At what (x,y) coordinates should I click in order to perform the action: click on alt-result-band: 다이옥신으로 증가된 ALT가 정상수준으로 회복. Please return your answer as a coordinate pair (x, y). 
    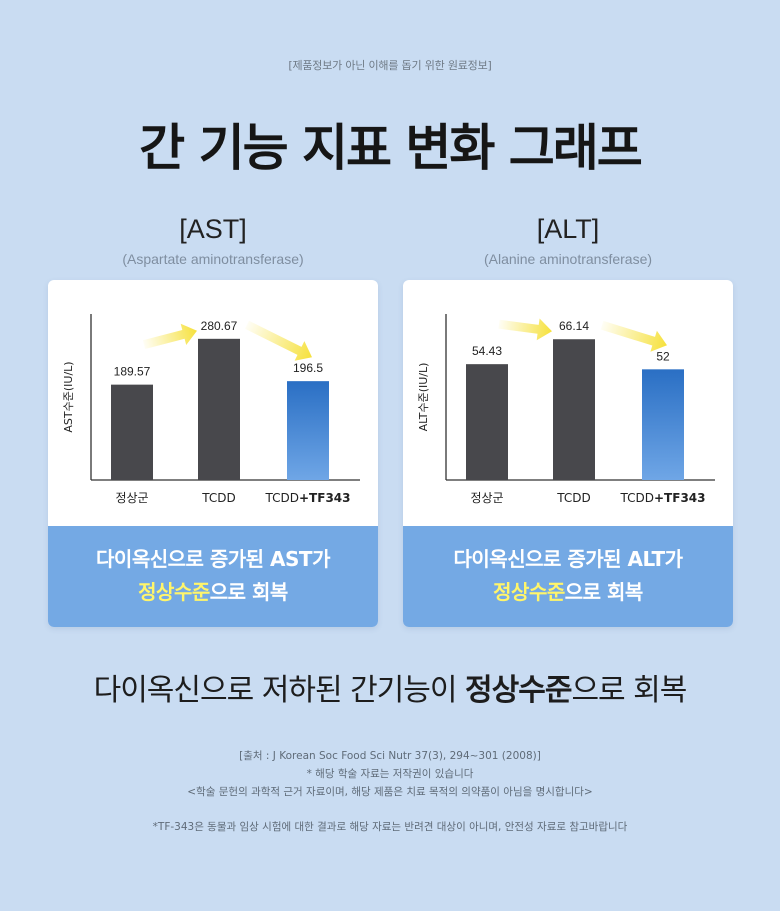
    Looking at the image, I should click on (568, 576).